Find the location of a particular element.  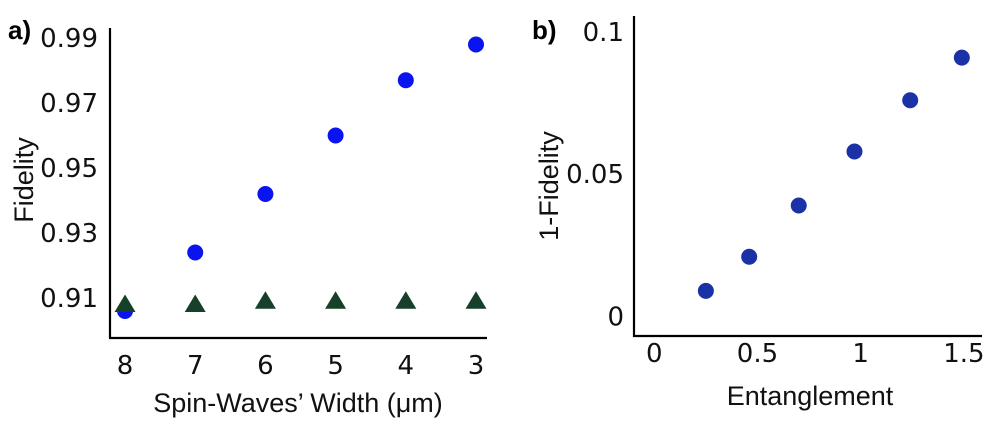

panel-b-y-tick-label: 0 is located at coordinates (615, 317).